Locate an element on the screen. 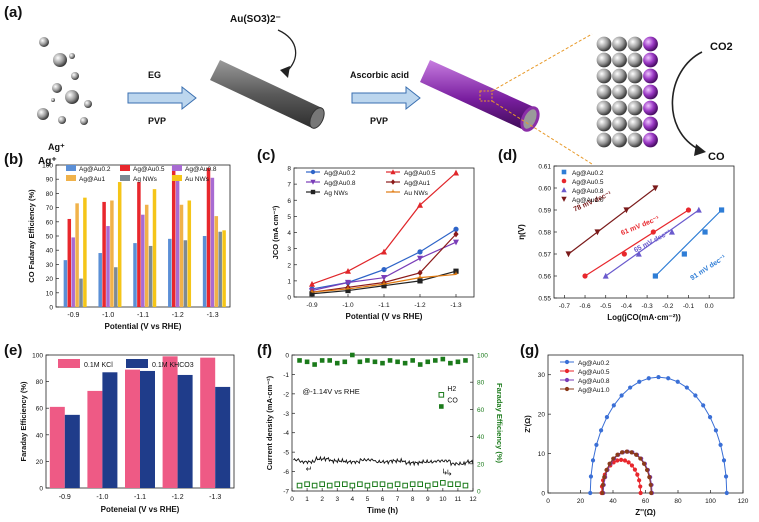 The height and width of the screenshot is (522, 759). legend-label: Au NWs is located at coordinates (416, 193).